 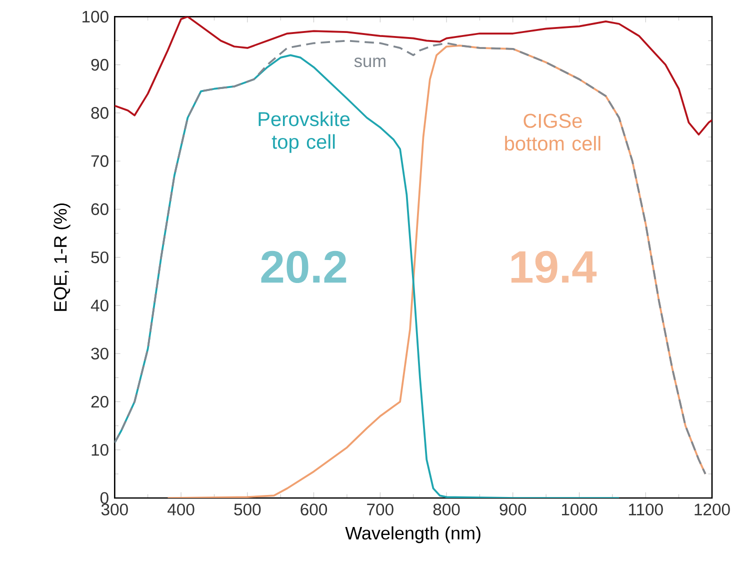 What do you see at coordinates (99, 402) in the screenshot?
I see `y-tick-label: 20` at bounding box center [99, 402].